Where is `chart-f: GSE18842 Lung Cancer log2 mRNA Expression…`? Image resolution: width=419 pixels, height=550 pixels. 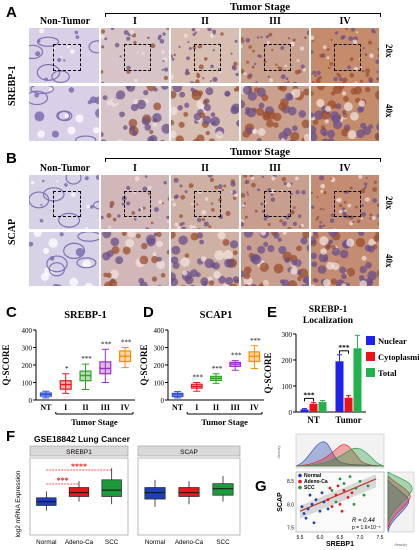
chart-f: GSE18842 Lung Cancer log2 mRNA Expression… is located at coordinates (128, 490).